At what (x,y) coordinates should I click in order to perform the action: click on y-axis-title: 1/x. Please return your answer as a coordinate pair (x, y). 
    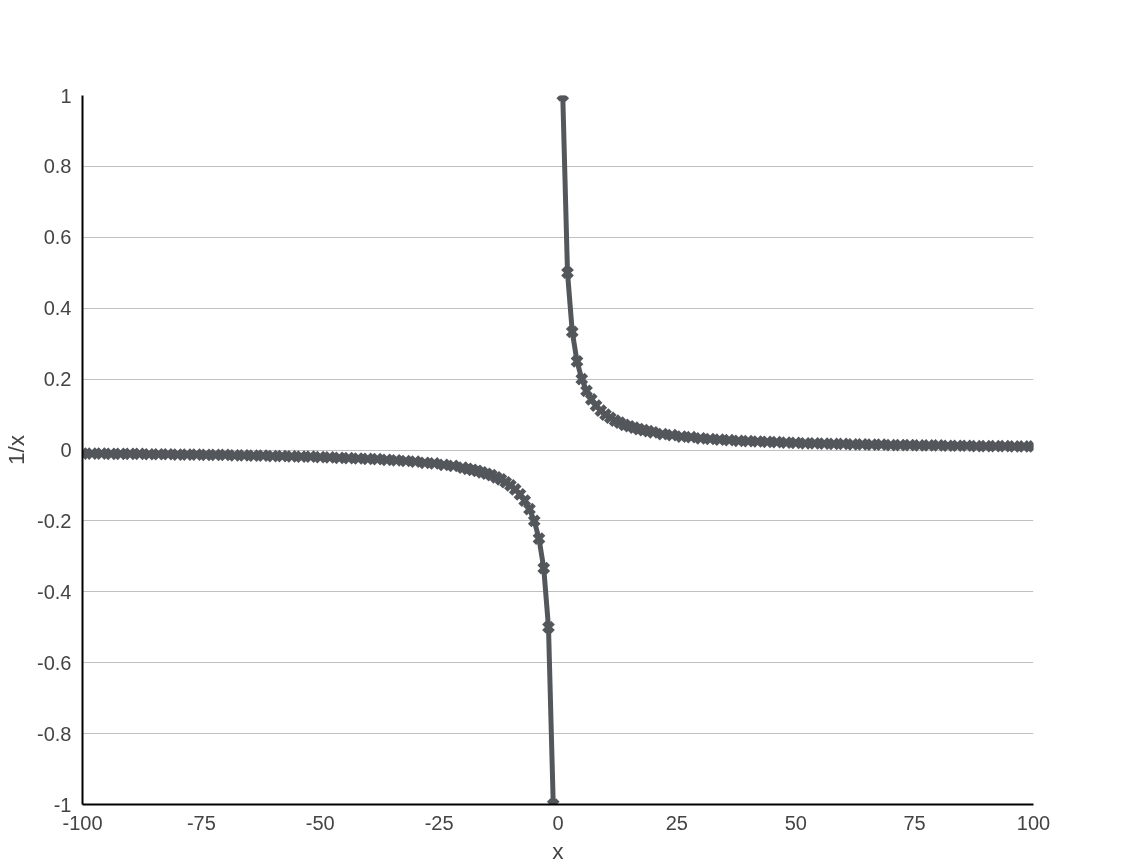
    Looking at the image, I should click on (16, 450).